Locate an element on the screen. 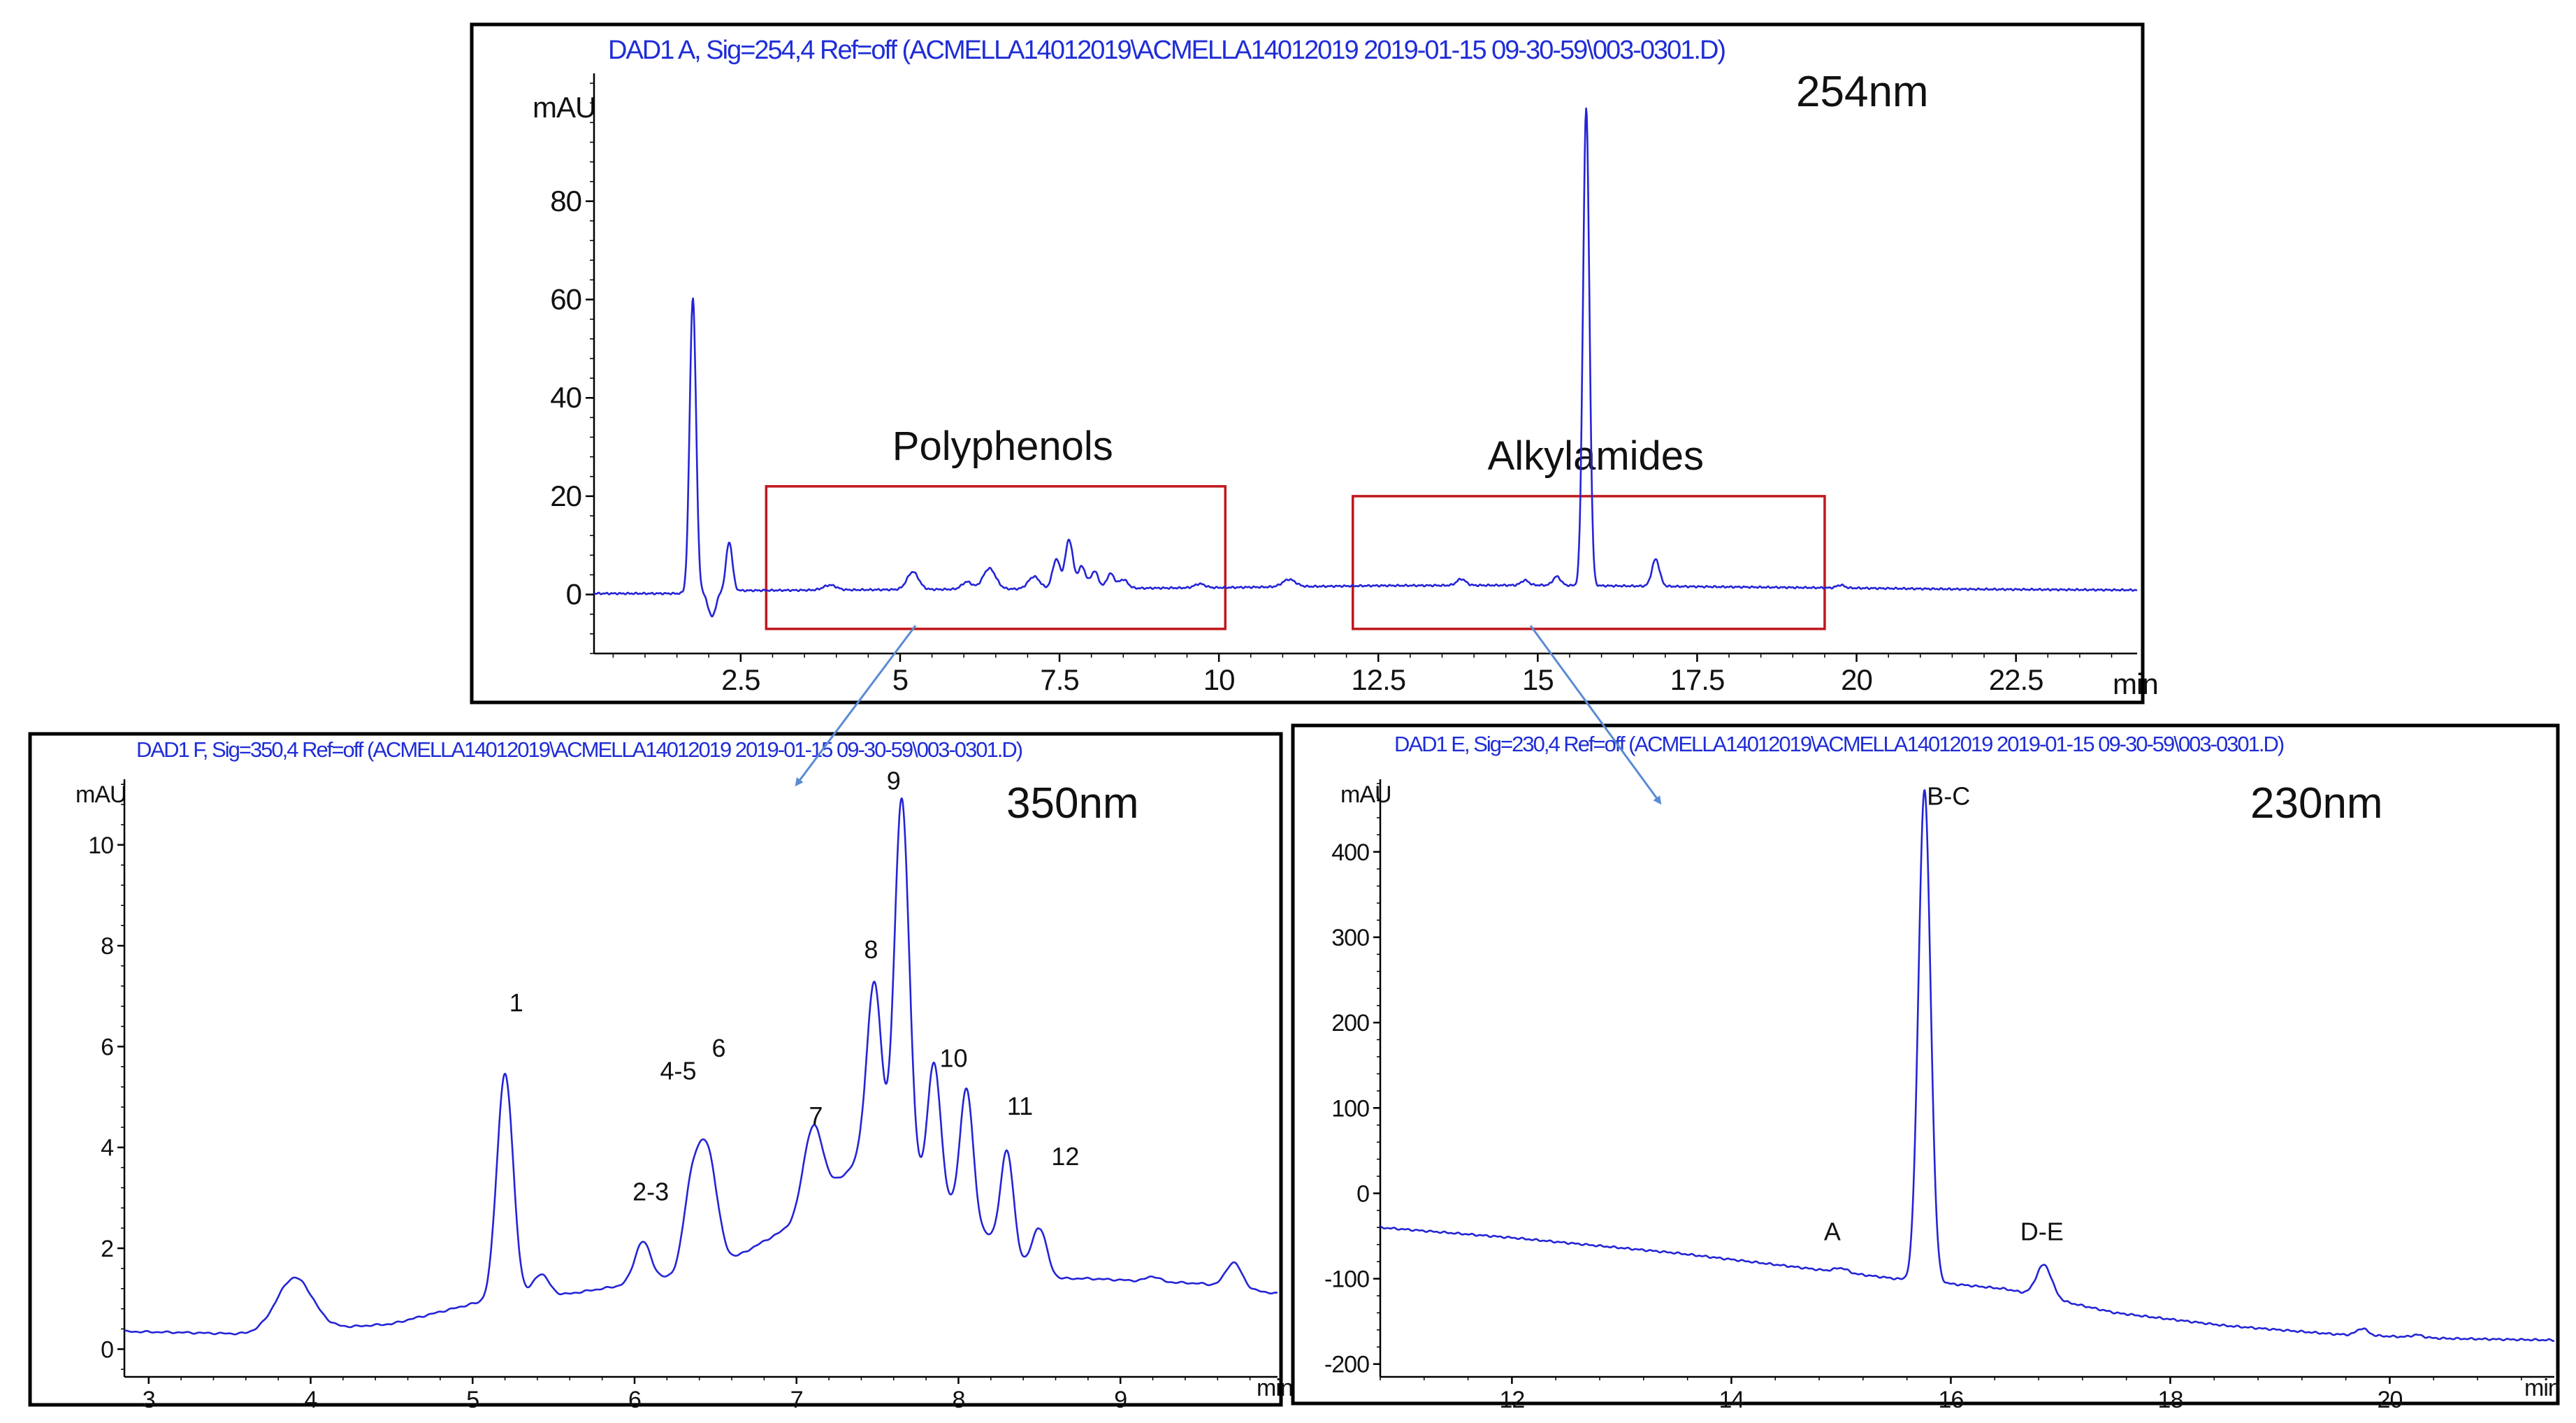 The width and height of the screenshot is (2576, 1423). y-tick-label: 6 is located at coordinates (107, 1047).